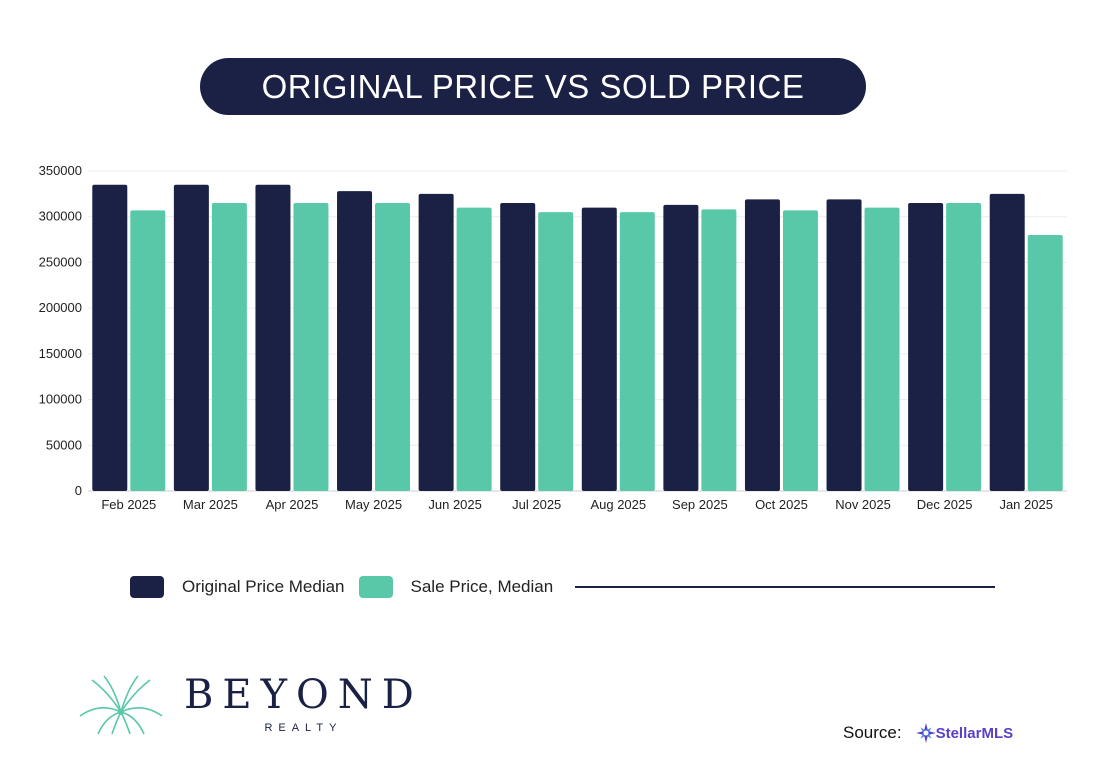 Image resolution: width=1100 pixels, height=768 pixels. Describe the element at coordinates (482, 586) in the screenshot. I see `legend-label: Sale Price, Median` at that location.